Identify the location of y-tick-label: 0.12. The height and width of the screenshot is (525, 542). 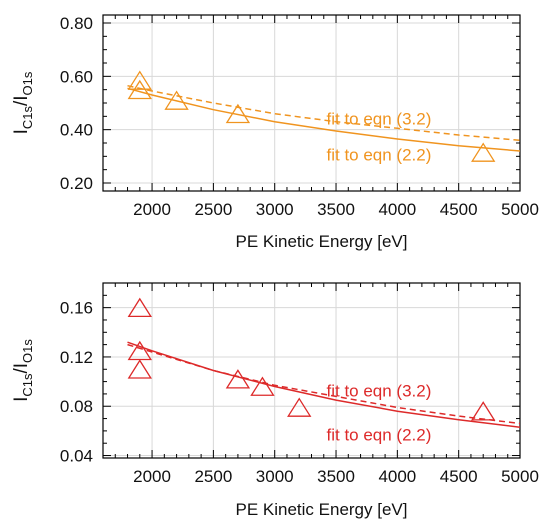
(76, 357).